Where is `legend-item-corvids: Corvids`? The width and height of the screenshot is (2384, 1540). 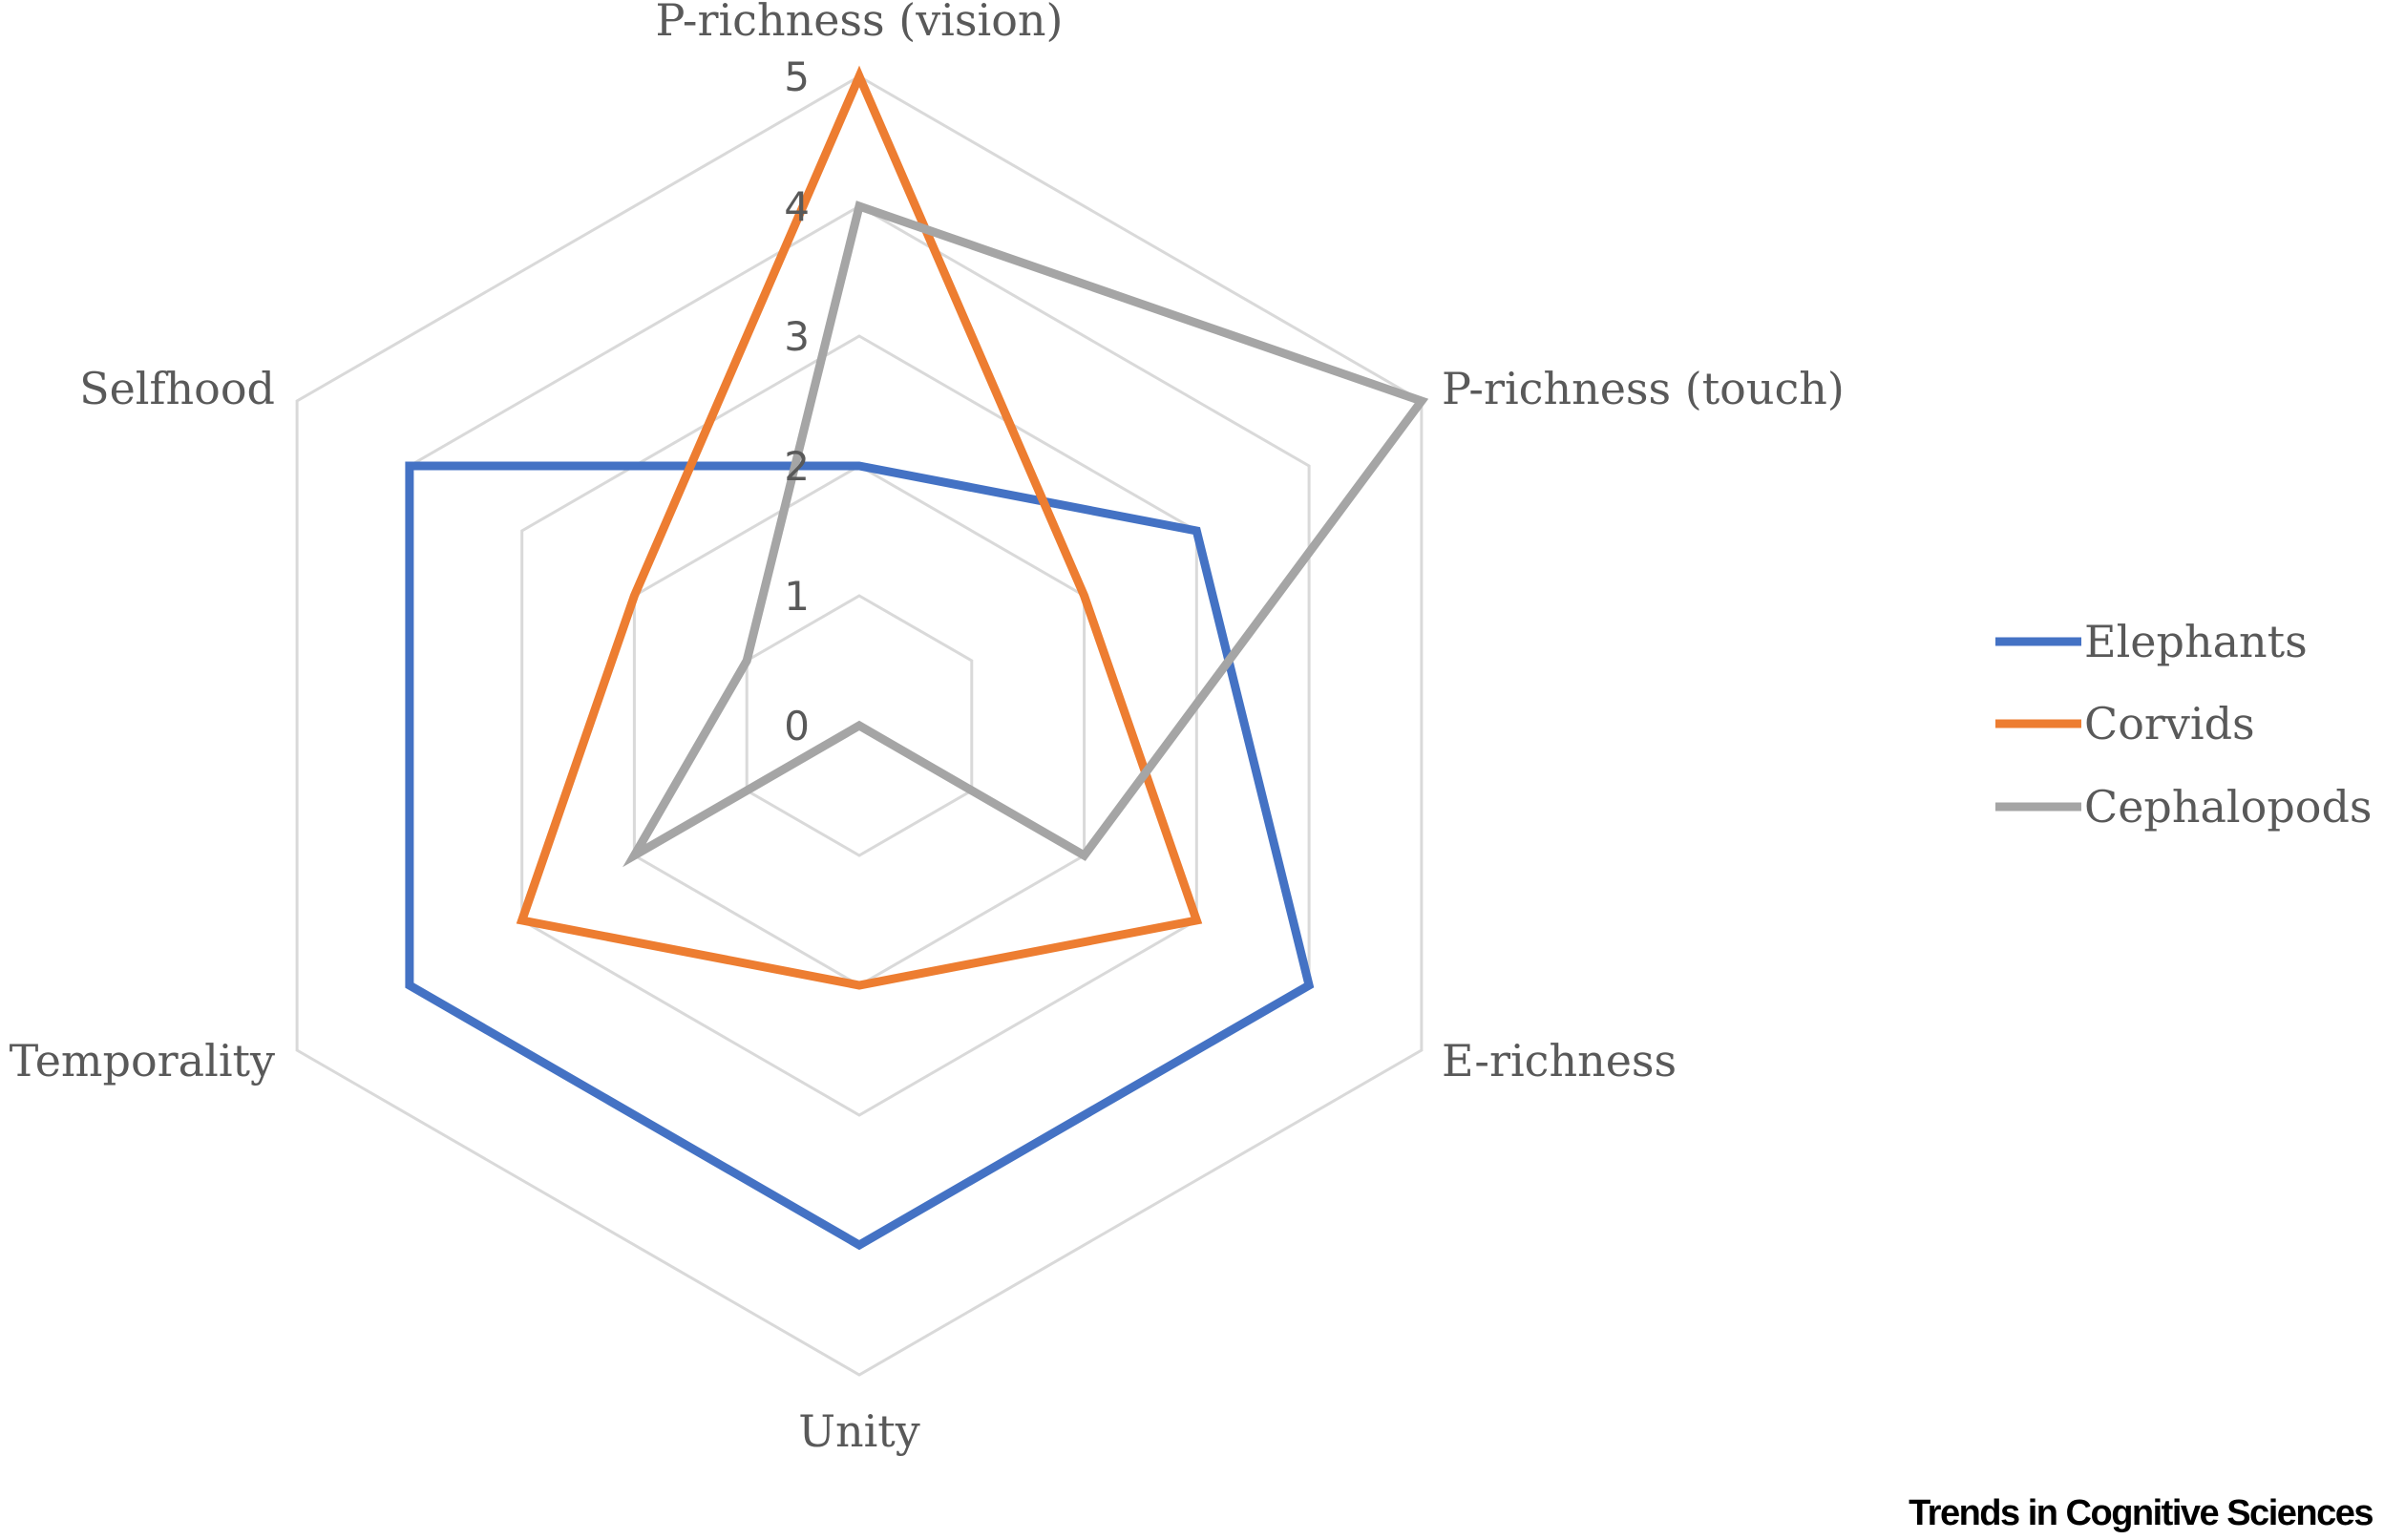
legend-item-corvids: Corvids is located at coordinates (2125, 723).